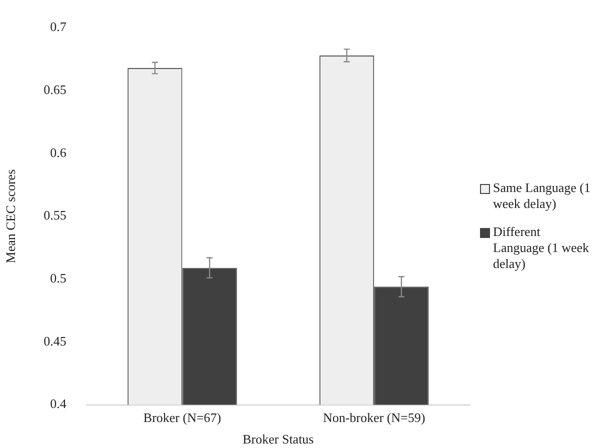  What do you see at coordinates (374, 418) in the screenshot?
I see `x-tick-label: Non-broker (N=59)` at bounding box center [374, 418].